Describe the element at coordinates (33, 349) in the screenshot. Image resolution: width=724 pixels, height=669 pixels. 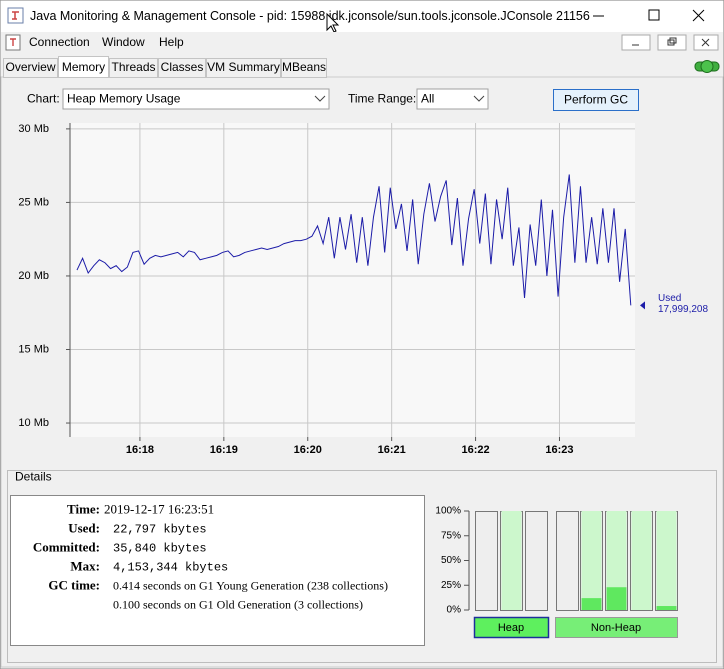
I see `y-tick-label: 15 Mb` at that location.